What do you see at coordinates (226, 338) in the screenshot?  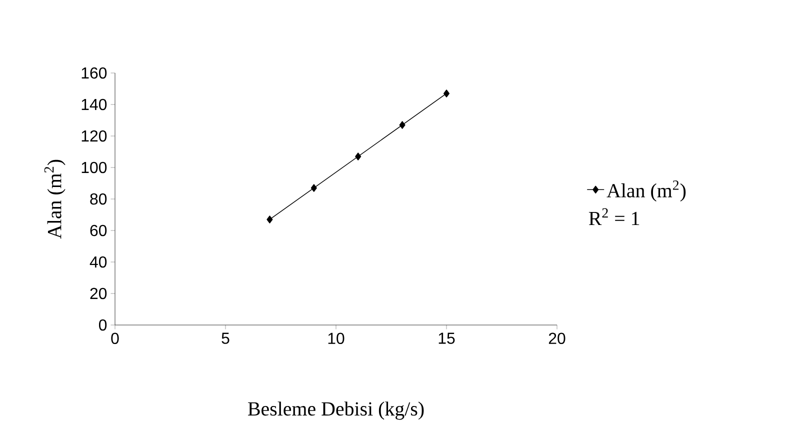 I see `x-tick-label: 5` at bounding box center [226, 338].